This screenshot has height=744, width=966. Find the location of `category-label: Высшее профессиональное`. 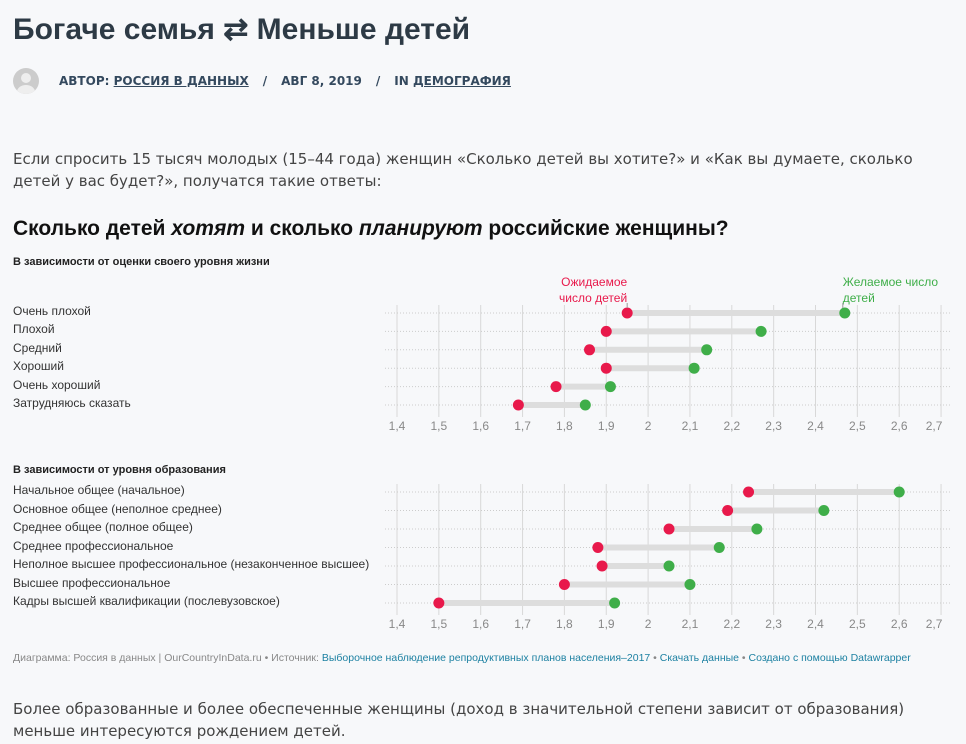

category-label: Высшее профессиональное is located at coordinates (92, 582).